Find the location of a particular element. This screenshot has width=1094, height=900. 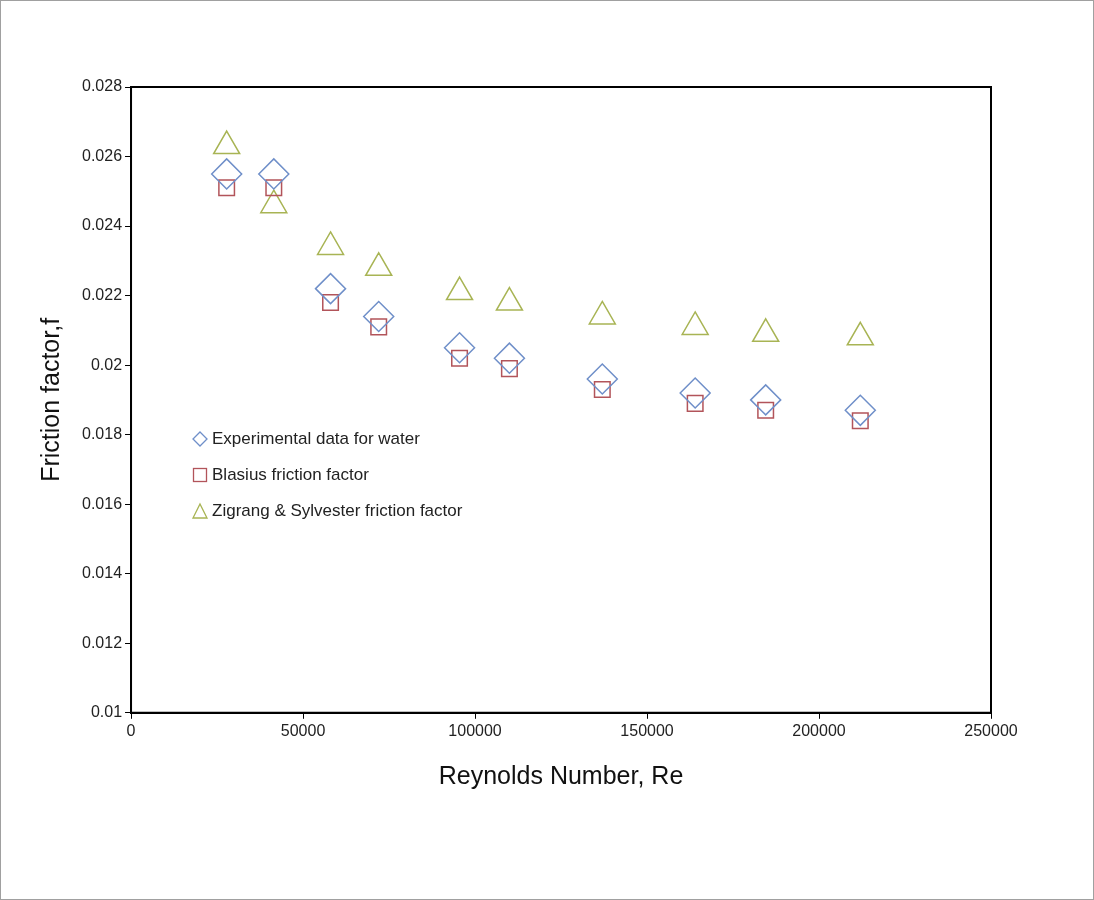

x-axis-title: Reynolds Number, Re is located at coordinates (561, 774).